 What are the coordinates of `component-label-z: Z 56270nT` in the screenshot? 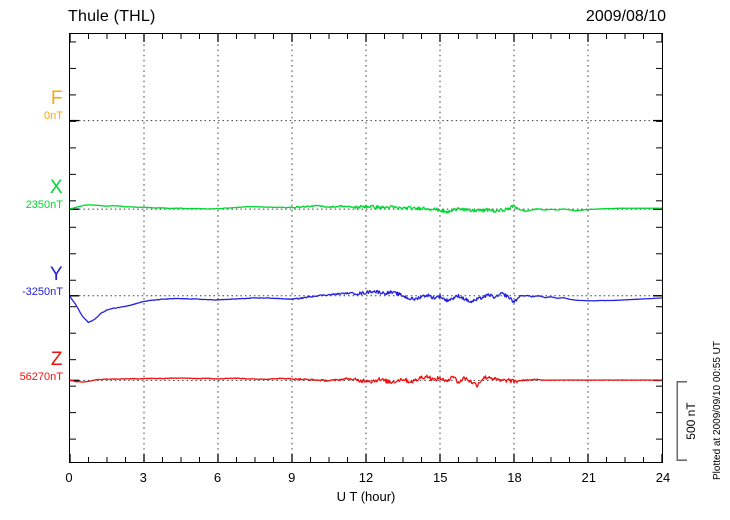 It's located at (41, 366).